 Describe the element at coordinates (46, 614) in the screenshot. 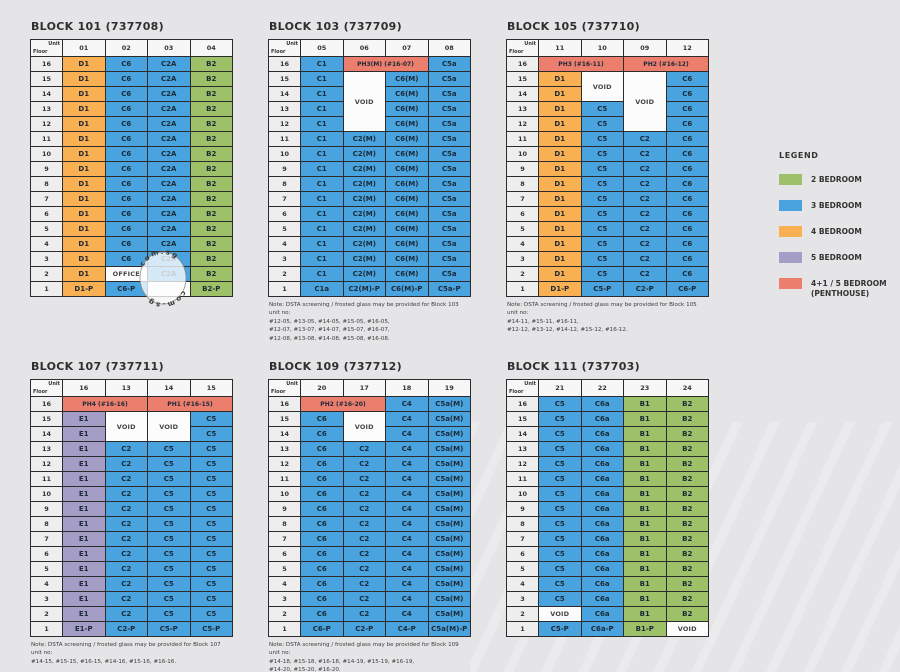

I see `floor-label: 2` at that location.